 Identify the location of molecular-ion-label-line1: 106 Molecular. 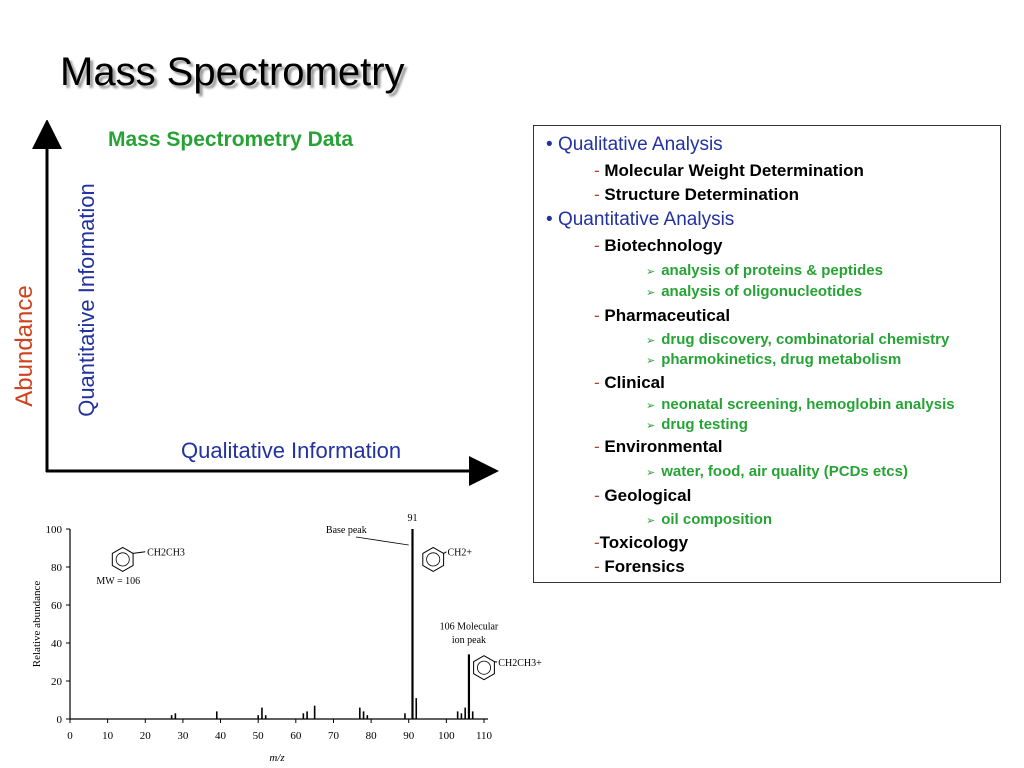
(469, 627).